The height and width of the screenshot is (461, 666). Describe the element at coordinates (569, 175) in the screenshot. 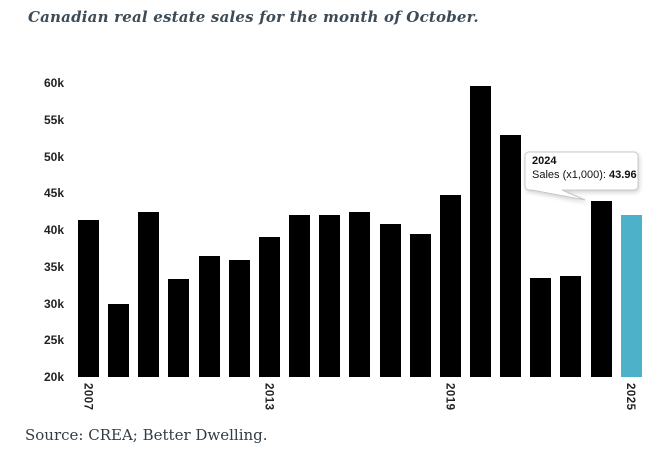

I see `tooltip-series-label: Sales (x1,000):` at that location.